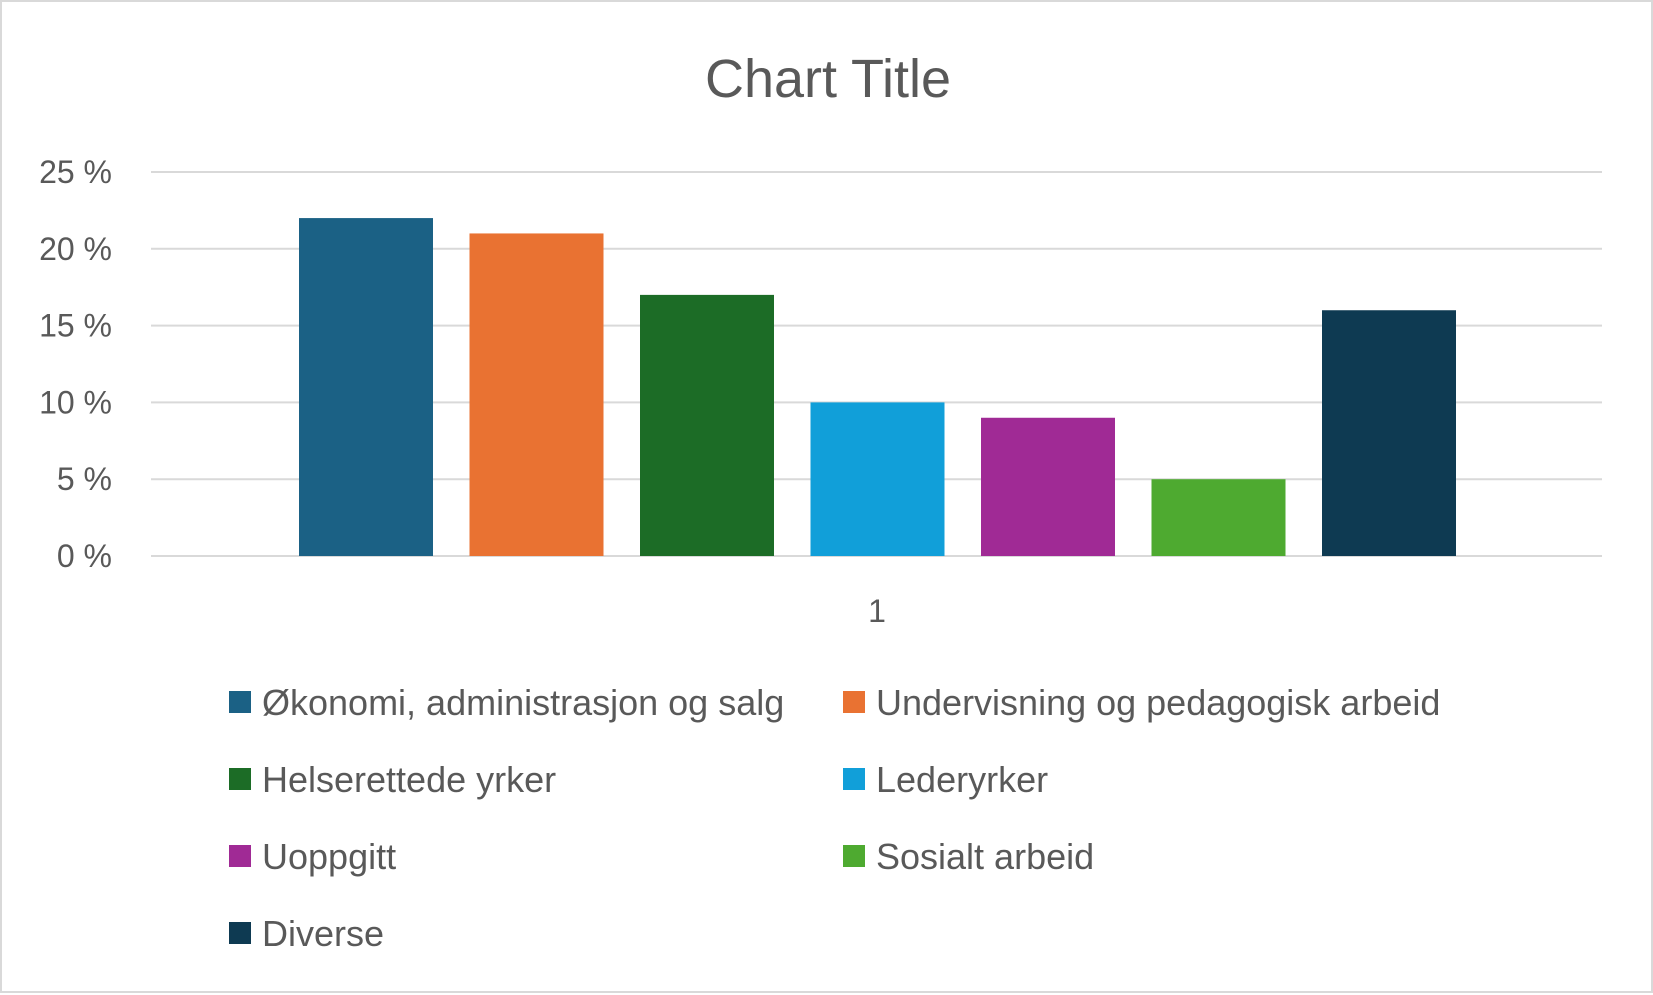 The image size is (1653, 995). Describe the element at coordinates (329, 856) in the screenshot. I see `legend-label: Uoppgitt` at that location.